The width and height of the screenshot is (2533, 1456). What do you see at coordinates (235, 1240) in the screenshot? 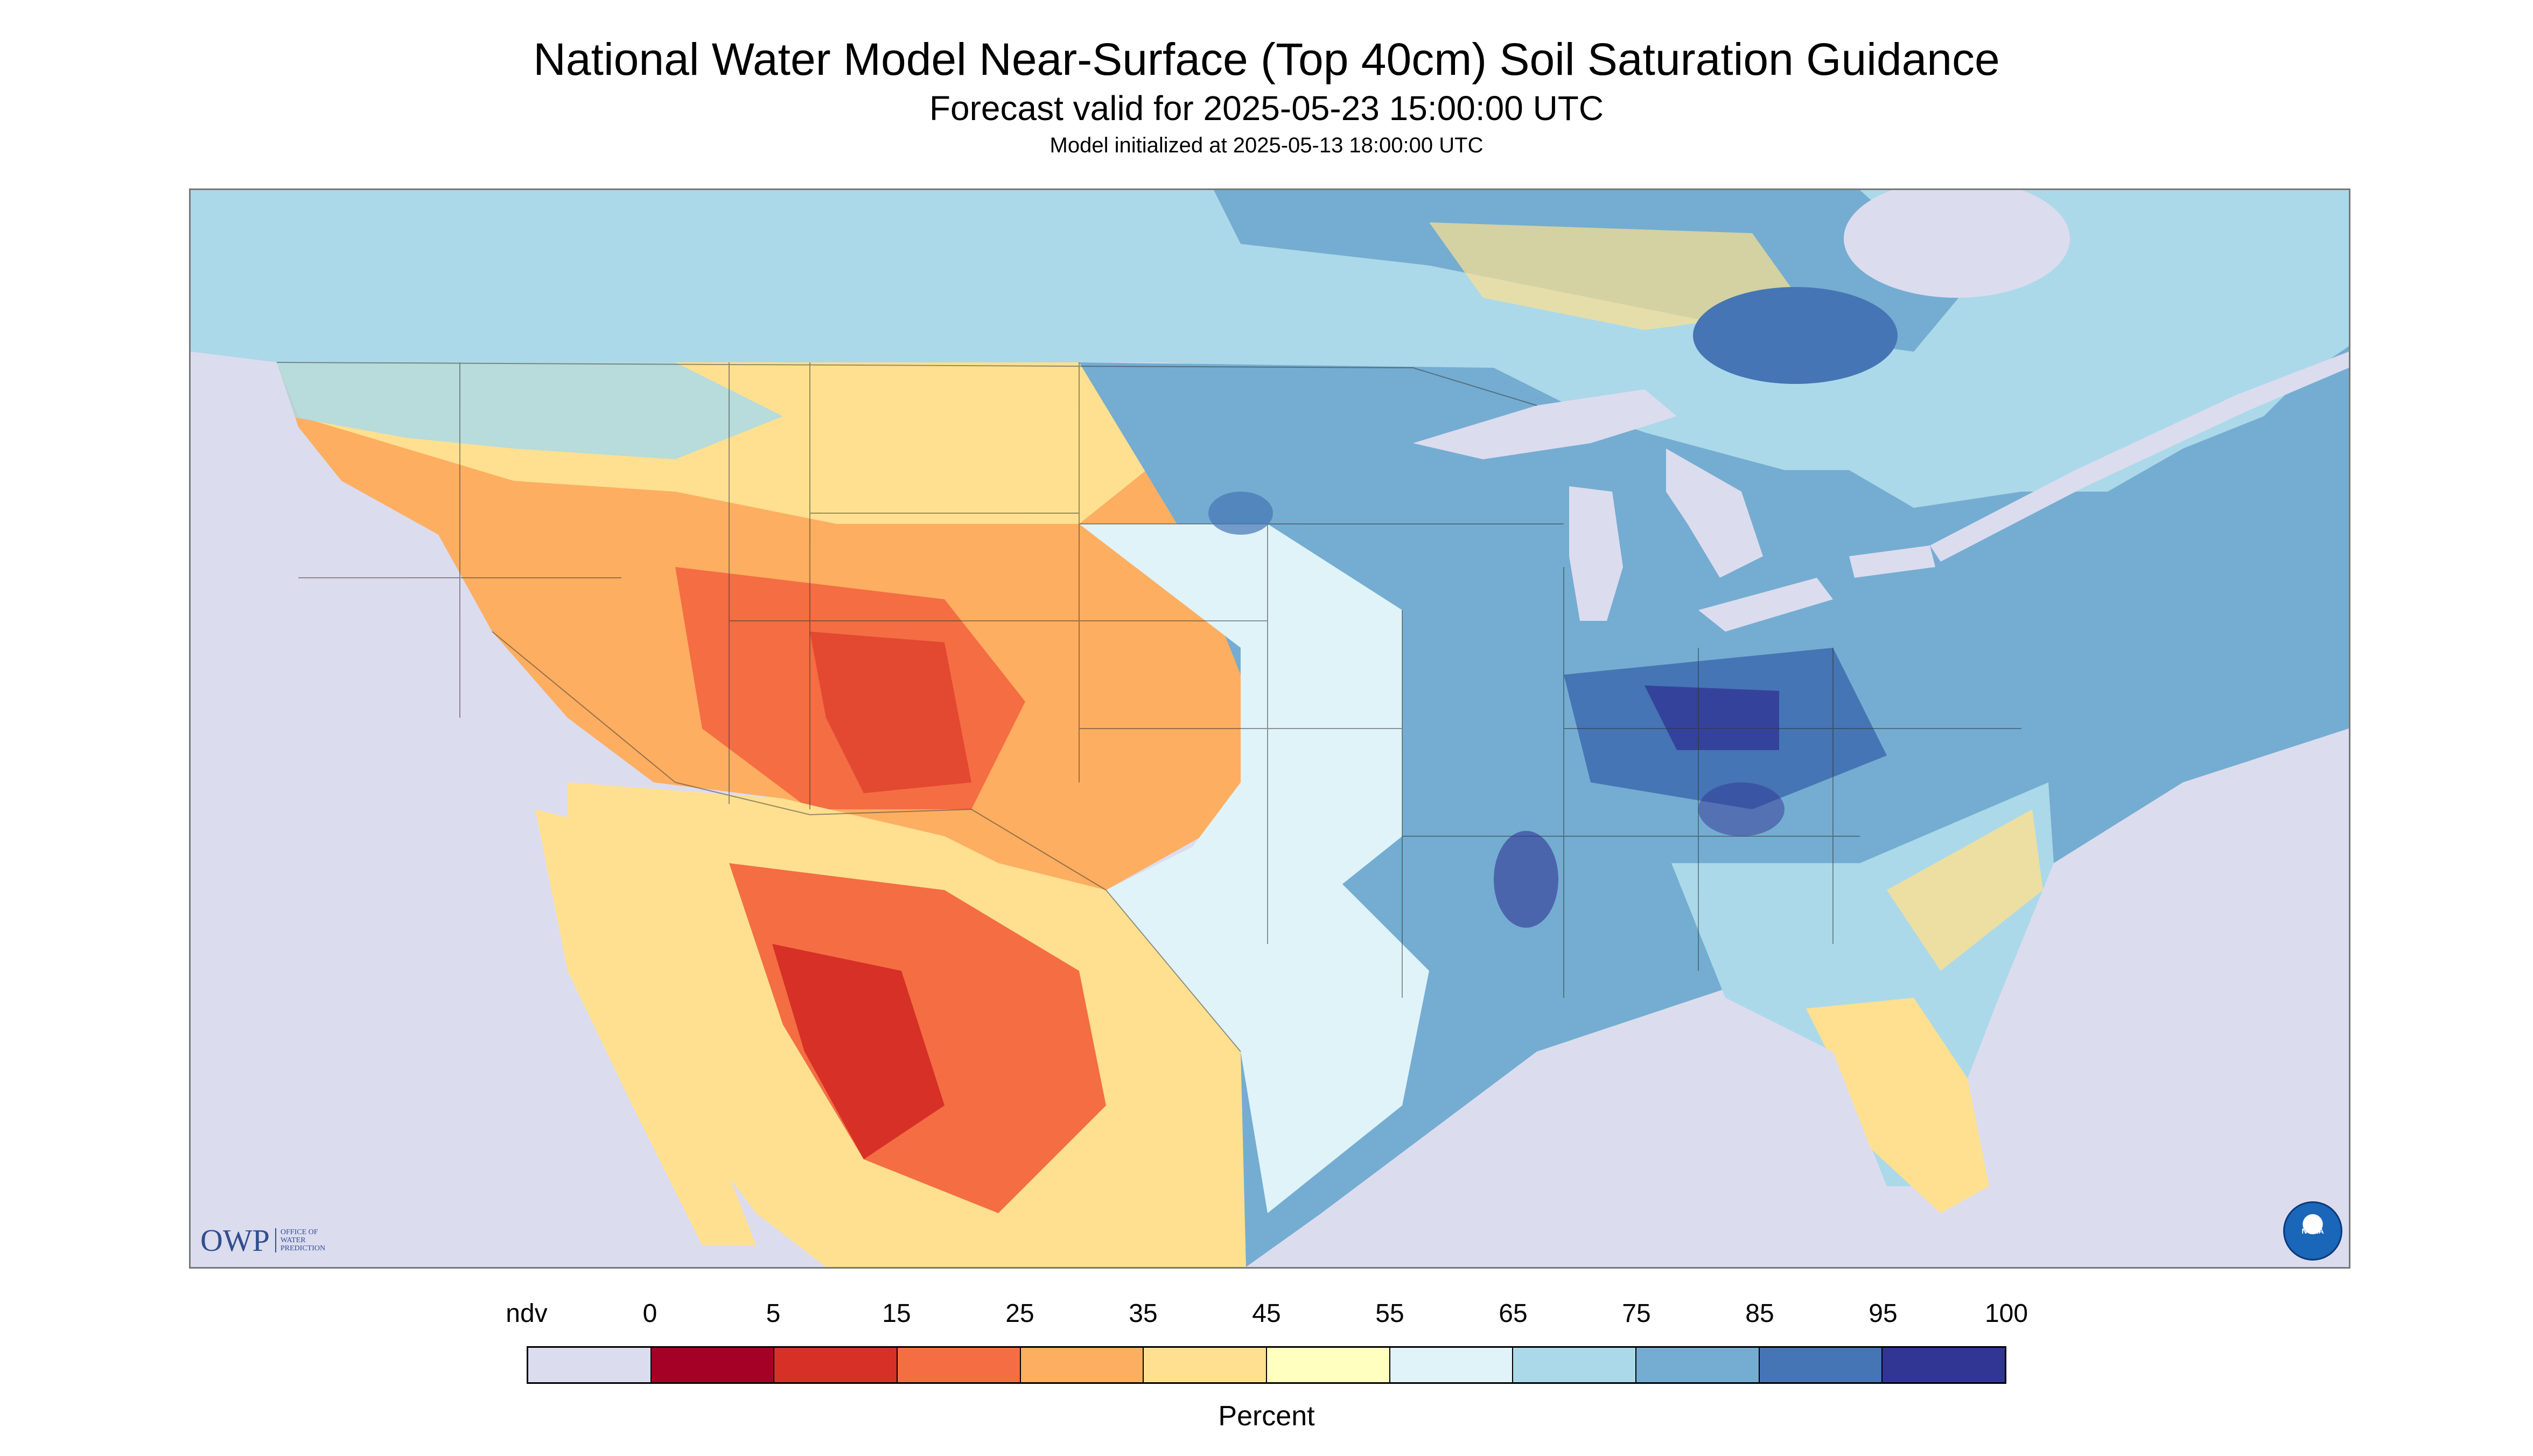
I see `owp-mark: OWP` at bounding box center [235, 1240].